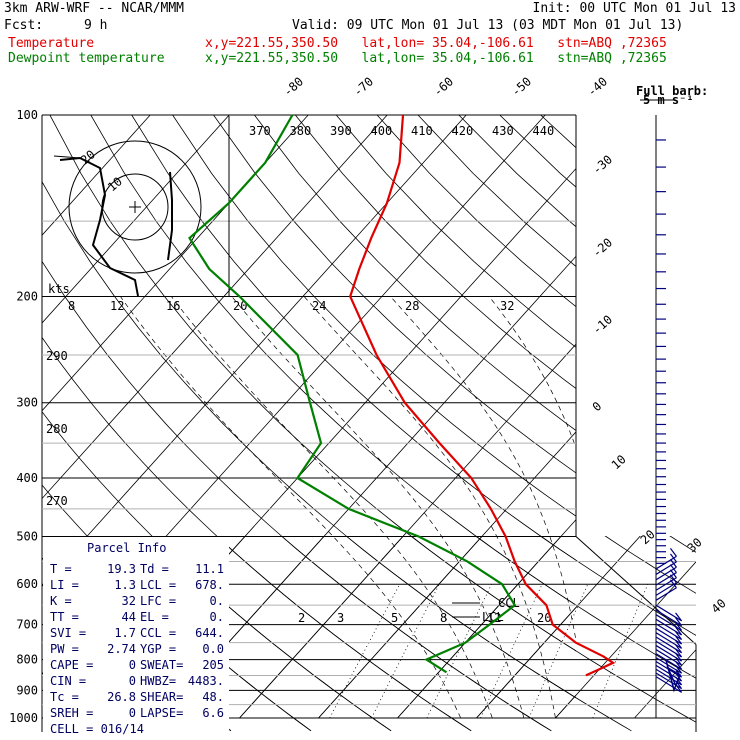  I want to click on hodograph-speed-label: 28, so click(412, 306).